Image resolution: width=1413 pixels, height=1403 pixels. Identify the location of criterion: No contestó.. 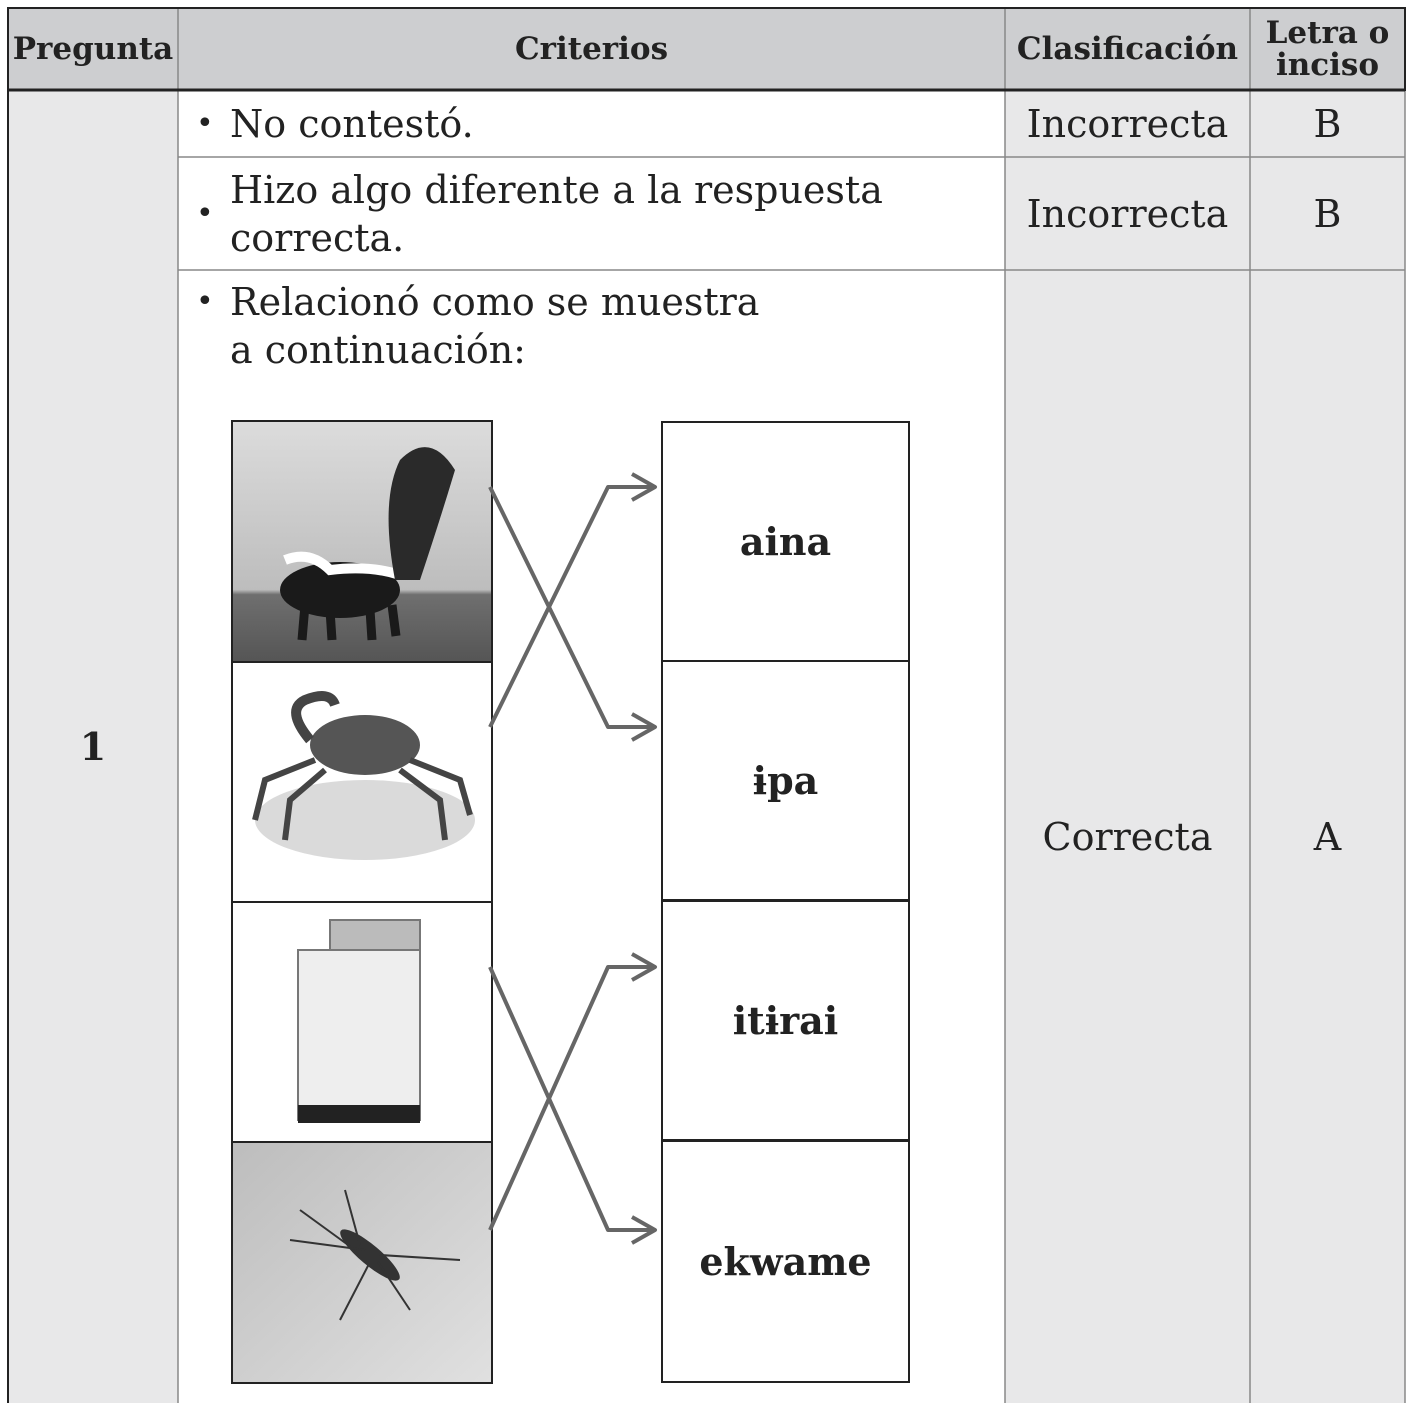
(591, 123).